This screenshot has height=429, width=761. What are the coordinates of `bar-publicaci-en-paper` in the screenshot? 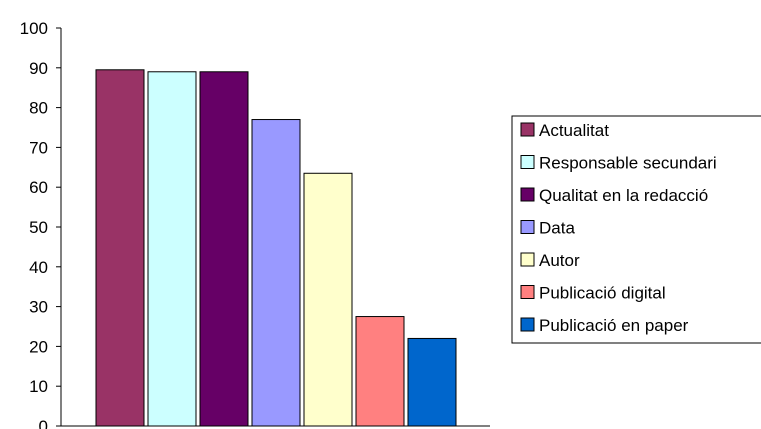 It's located at (432, 382).